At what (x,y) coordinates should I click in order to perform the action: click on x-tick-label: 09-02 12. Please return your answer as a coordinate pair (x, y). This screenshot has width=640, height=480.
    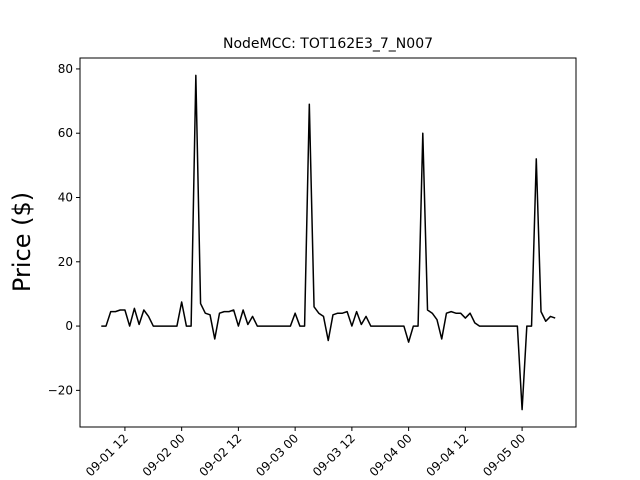
    Looking at the image, I should click on (220, 455).